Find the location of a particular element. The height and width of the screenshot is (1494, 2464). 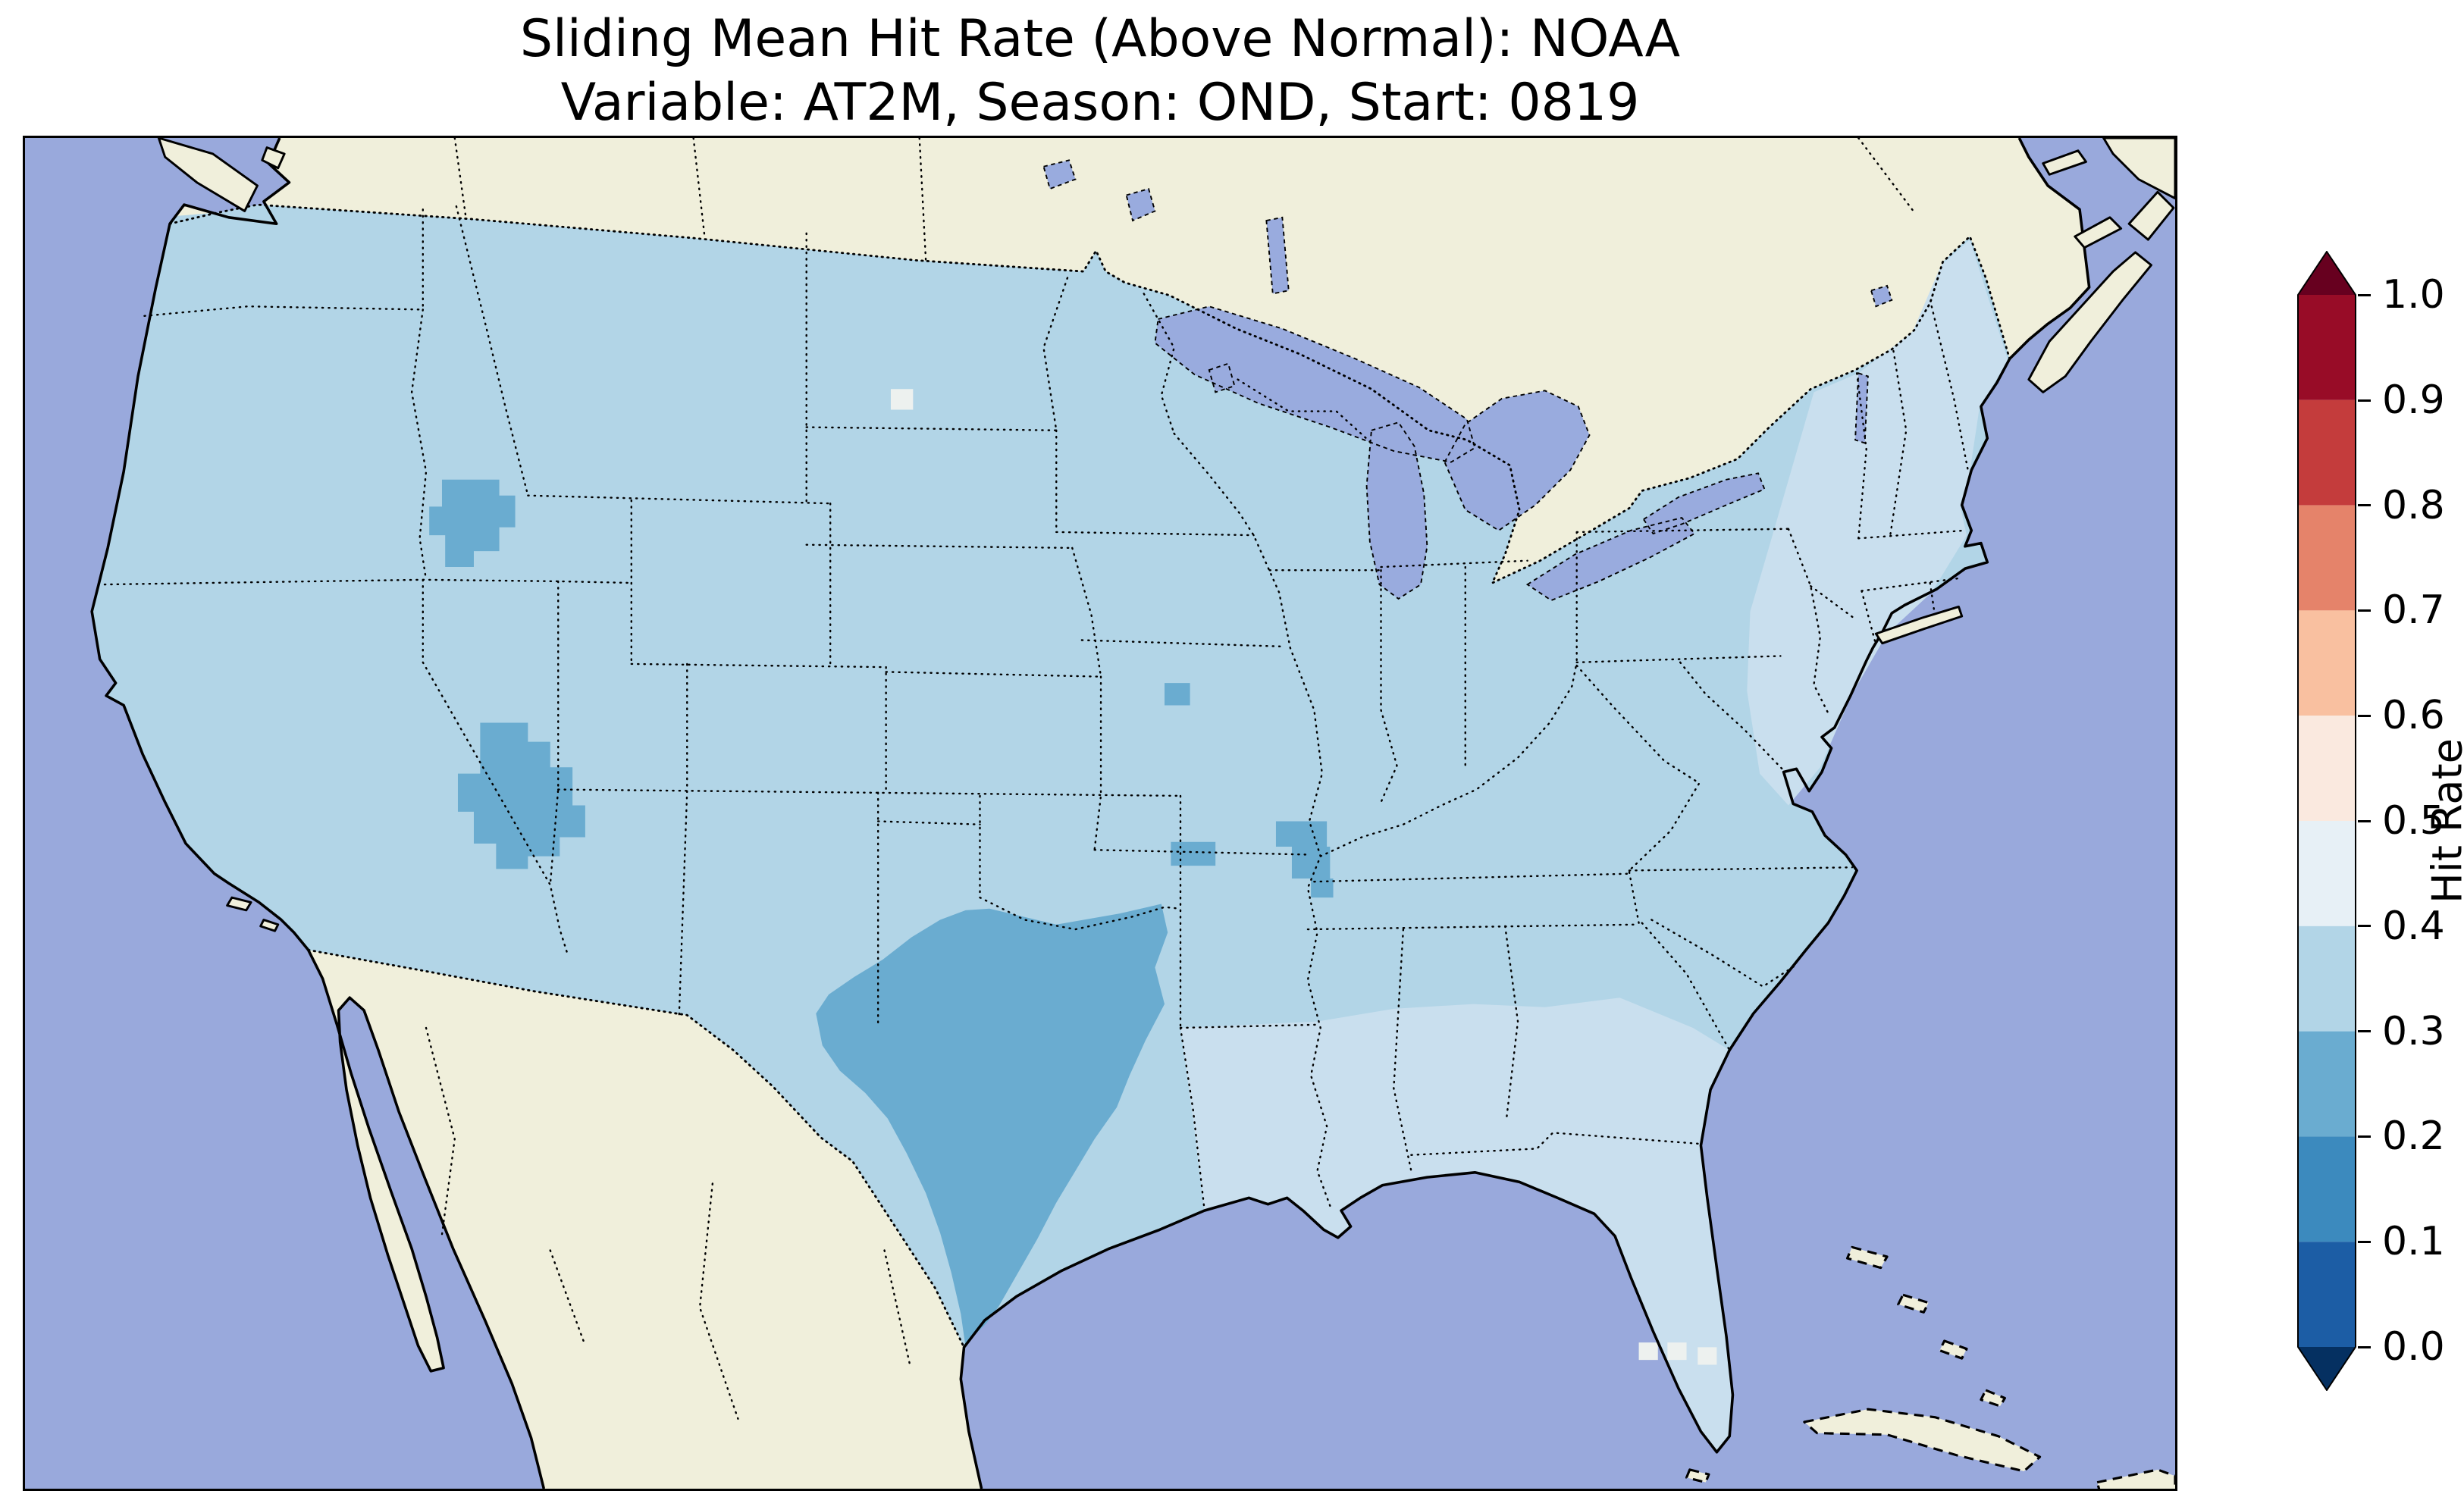

colorbar-tick-label: 0.5 is located at coordinates (2414, 821).